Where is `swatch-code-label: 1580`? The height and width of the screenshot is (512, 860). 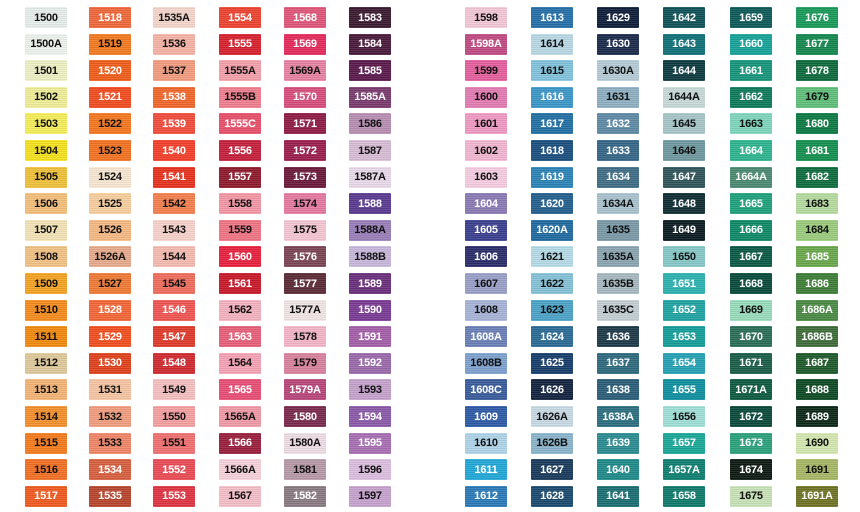 swatch-code-label: 1580 is located at coordinates (305, 416).